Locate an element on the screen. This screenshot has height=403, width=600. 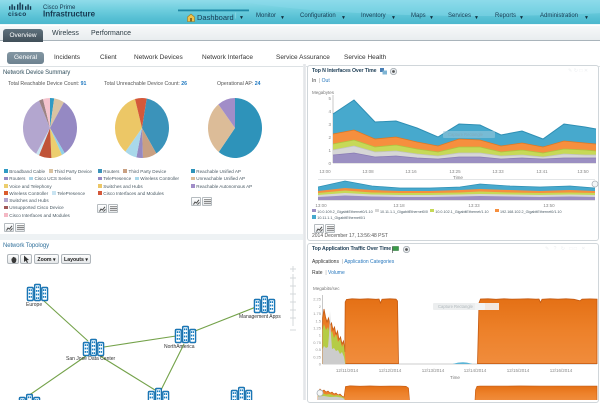
svg-text: 0.75 is located at coordinates (317, 342).